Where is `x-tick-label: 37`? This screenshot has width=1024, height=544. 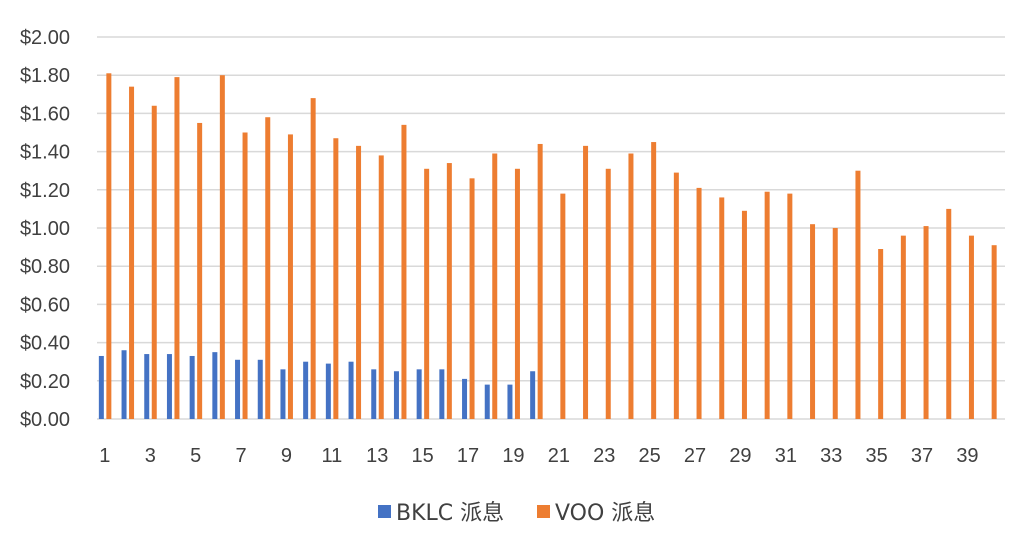 x-tick-label: 37 is located at coordinates (922, 456).